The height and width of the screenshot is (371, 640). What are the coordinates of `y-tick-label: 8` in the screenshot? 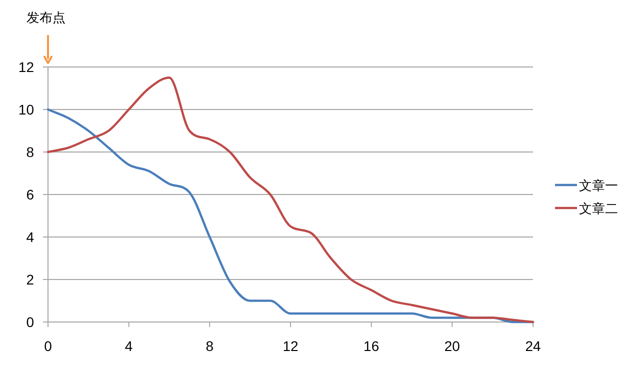 It's located at (30, 152).